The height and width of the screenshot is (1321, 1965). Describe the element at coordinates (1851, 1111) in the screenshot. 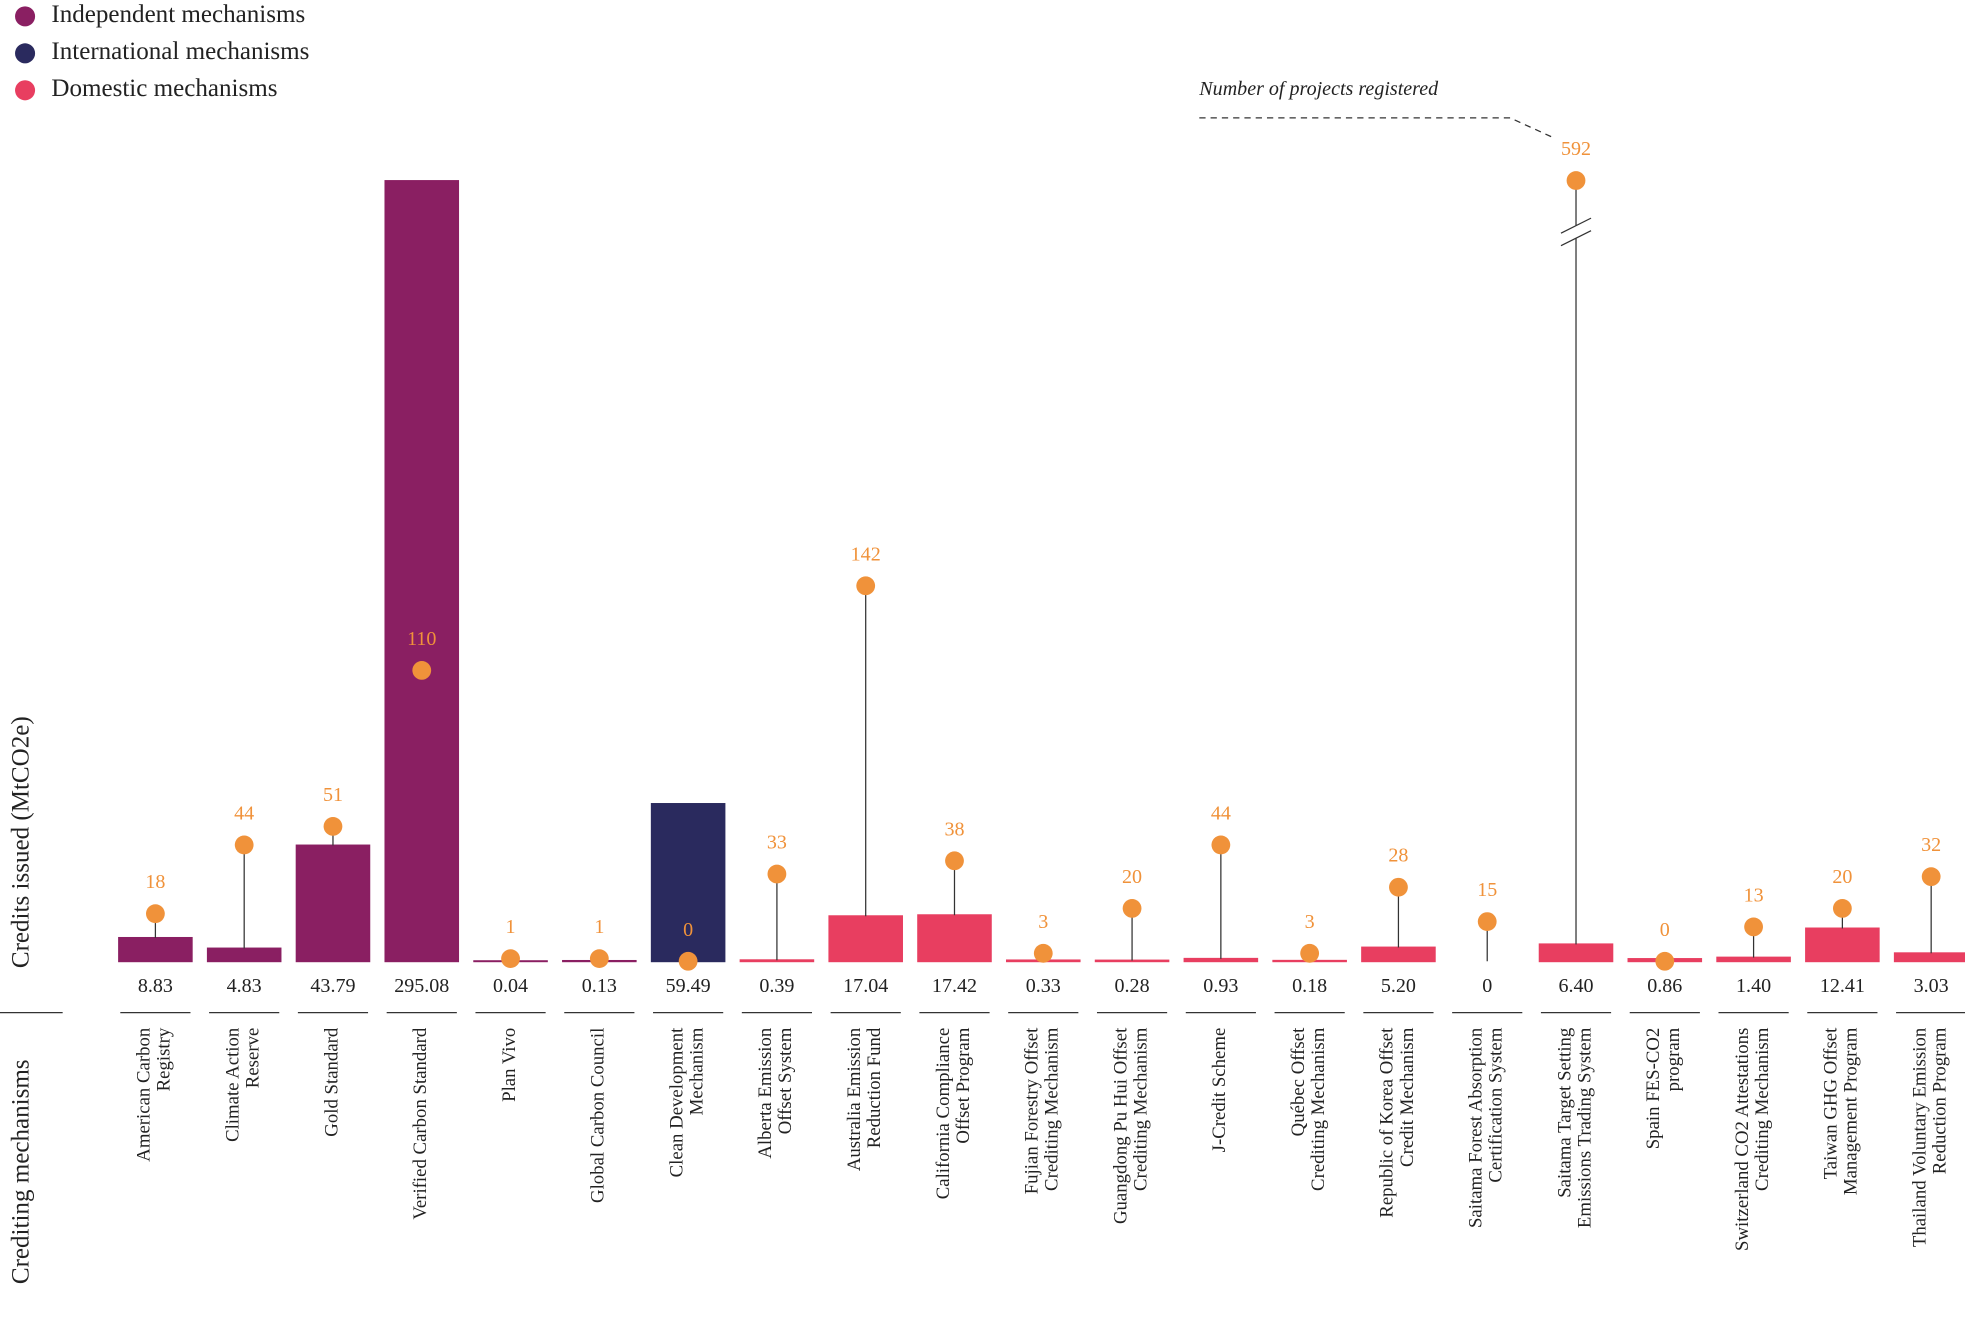

I see `x-tick-label: Management Program` at that location.